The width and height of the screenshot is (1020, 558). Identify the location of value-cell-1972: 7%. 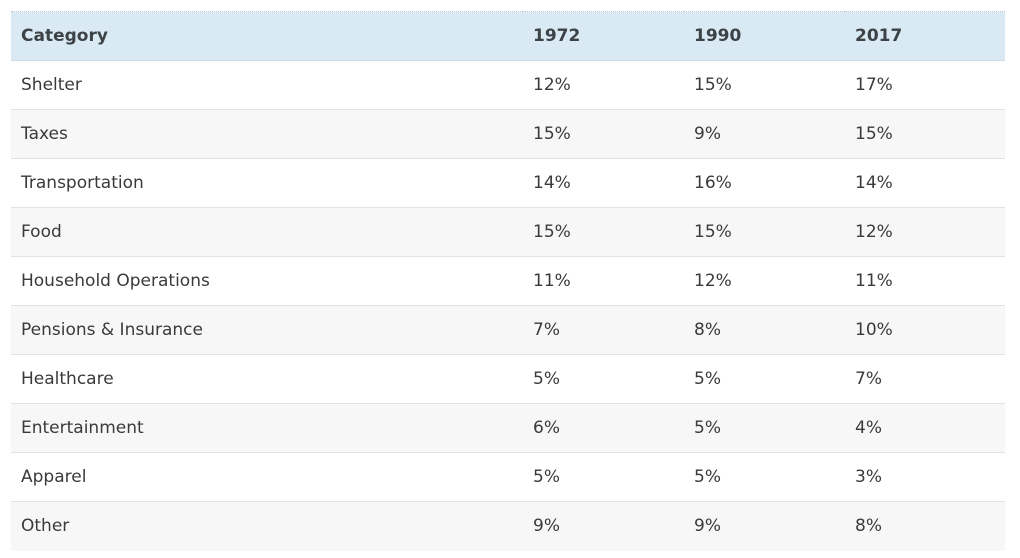
(603, 330).